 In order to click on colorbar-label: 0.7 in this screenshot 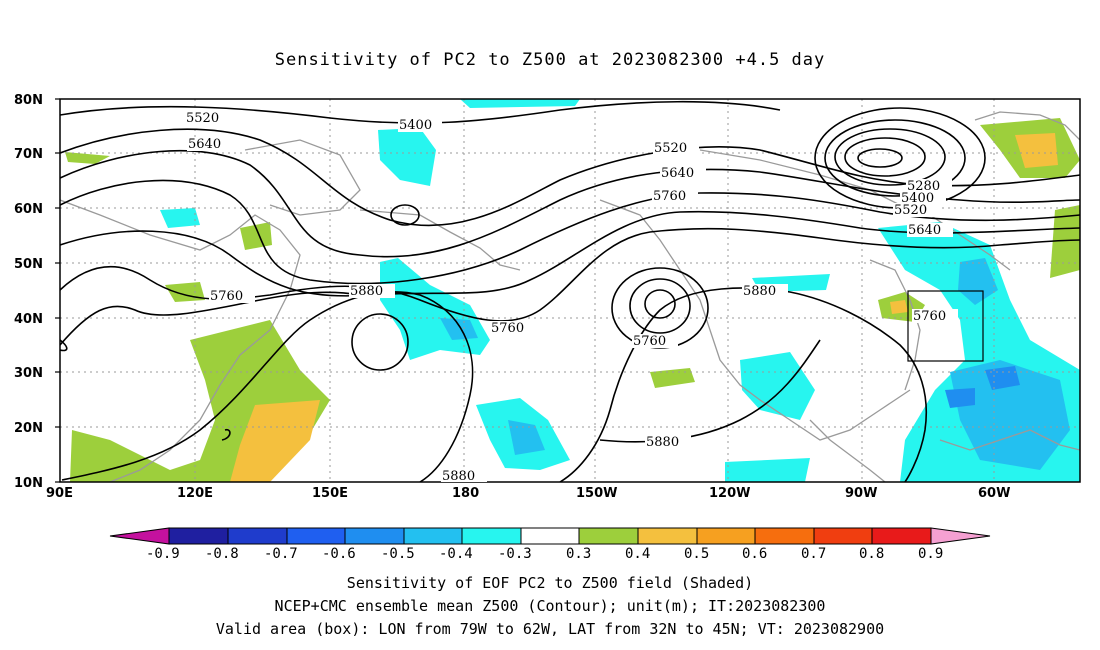, I will do `click(813, 554)`.